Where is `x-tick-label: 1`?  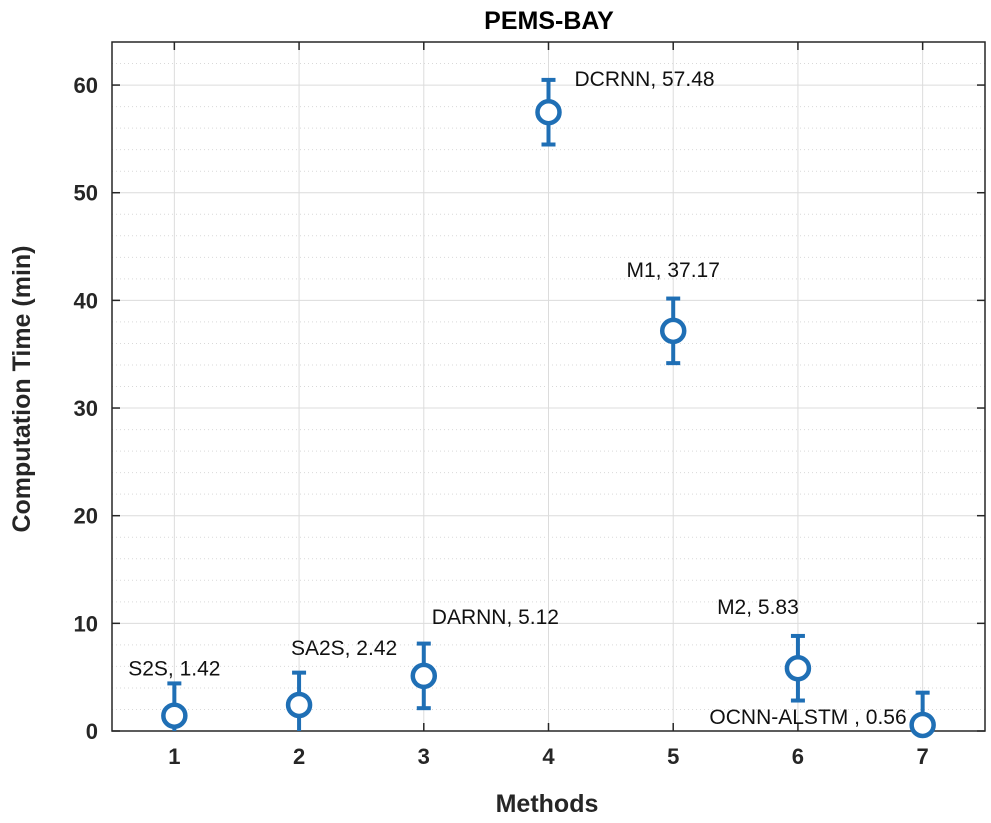 x-tick-label: 1 is located at coordinates (174, 756).